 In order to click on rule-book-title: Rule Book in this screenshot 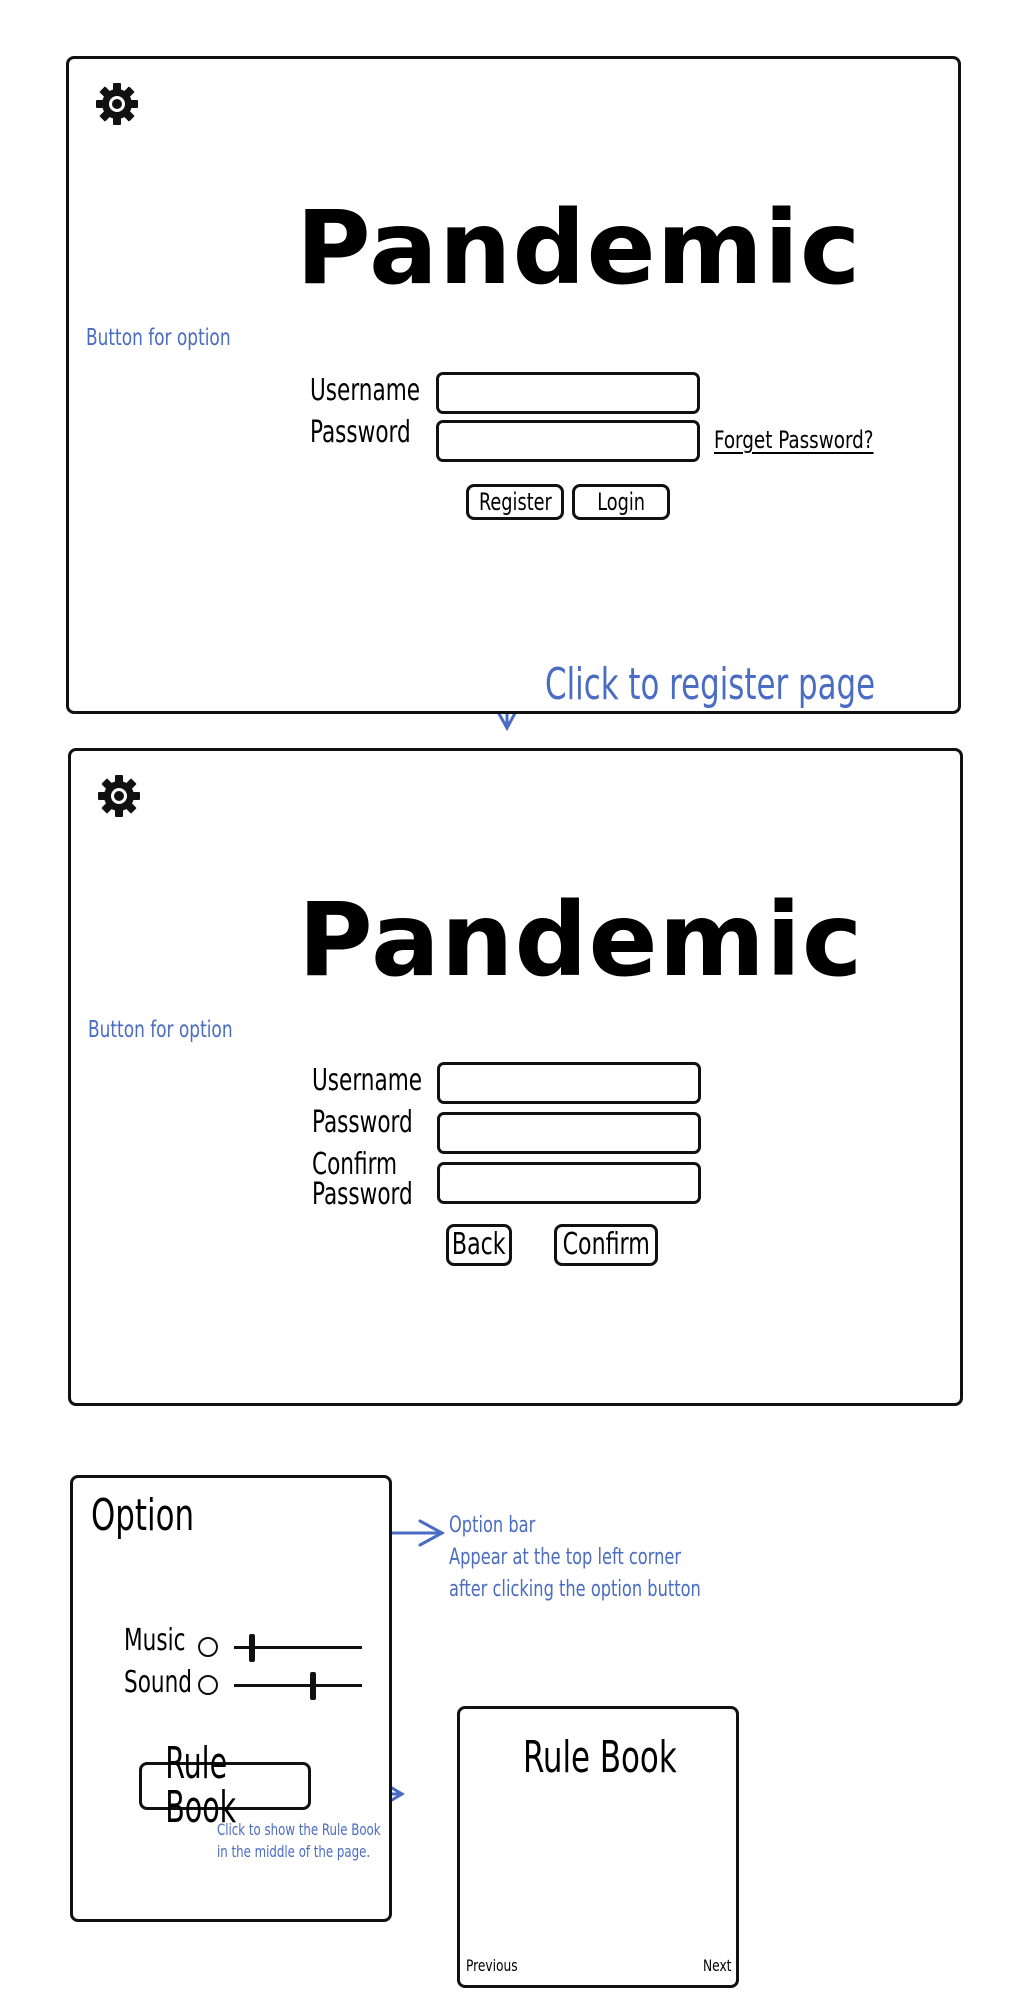, I will do `click(600, 1757)`.